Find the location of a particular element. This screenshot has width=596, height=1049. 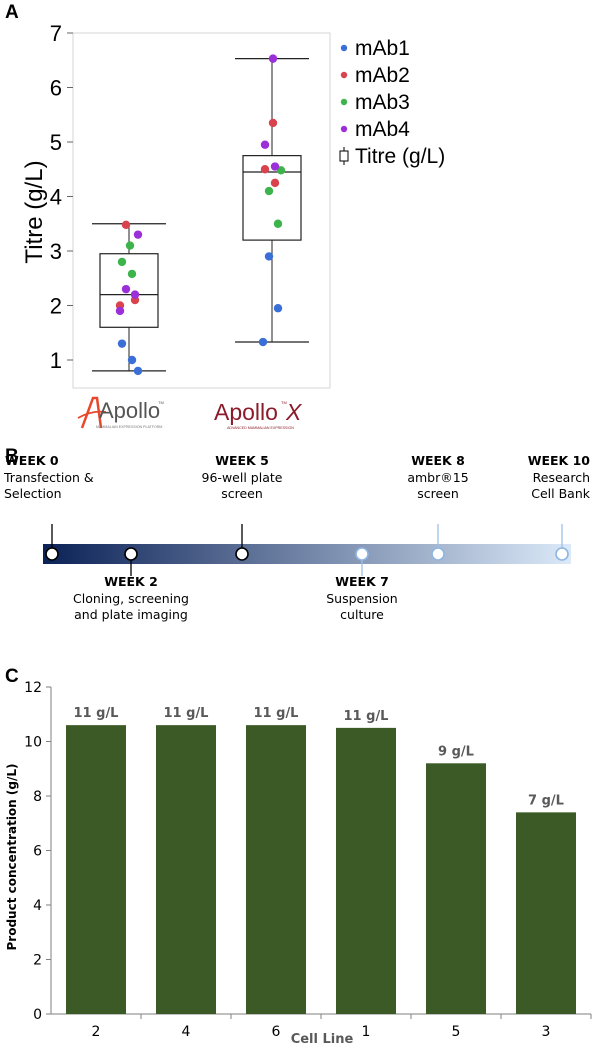

bar-data-label: 7 g/L is located at coordinates (546, 800).